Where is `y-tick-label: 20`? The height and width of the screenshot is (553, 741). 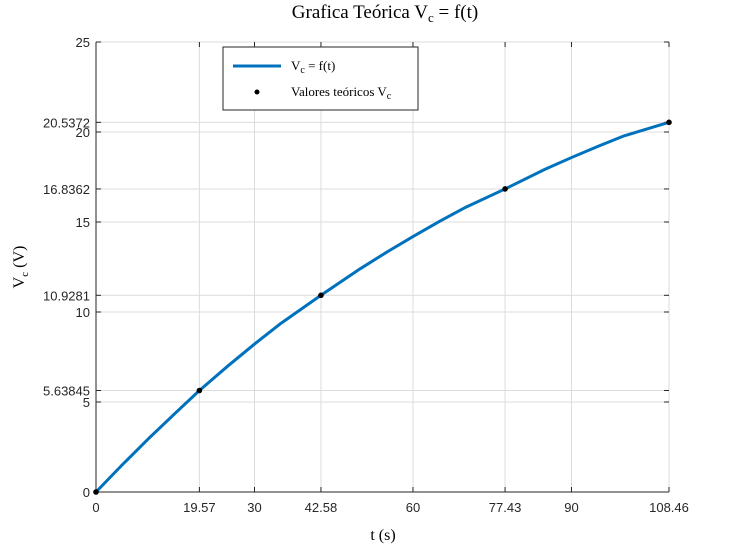 y-tick-label: 20 is located at coordinates (83, 132).